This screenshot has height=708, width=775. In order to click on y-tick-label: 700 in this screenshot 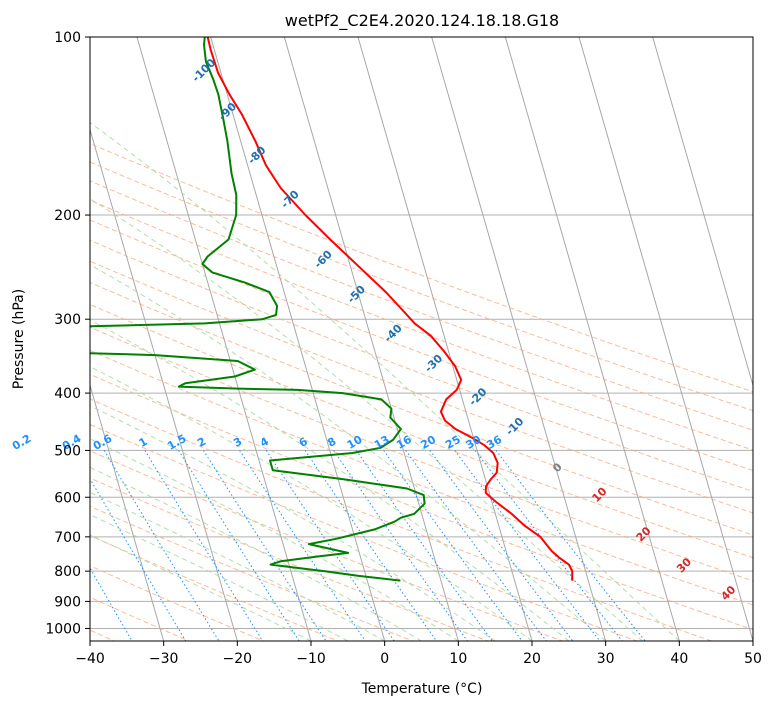, I will do `click(67, 538)`.